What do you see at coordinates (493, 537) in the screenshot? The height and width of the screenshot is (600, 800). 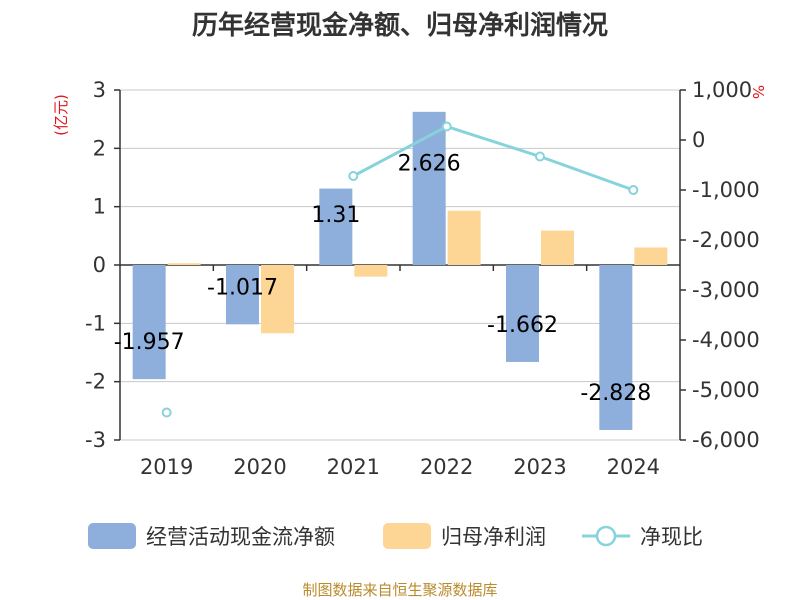 I see `legend-label: 归母净利润` at bounding box center [493, 537].